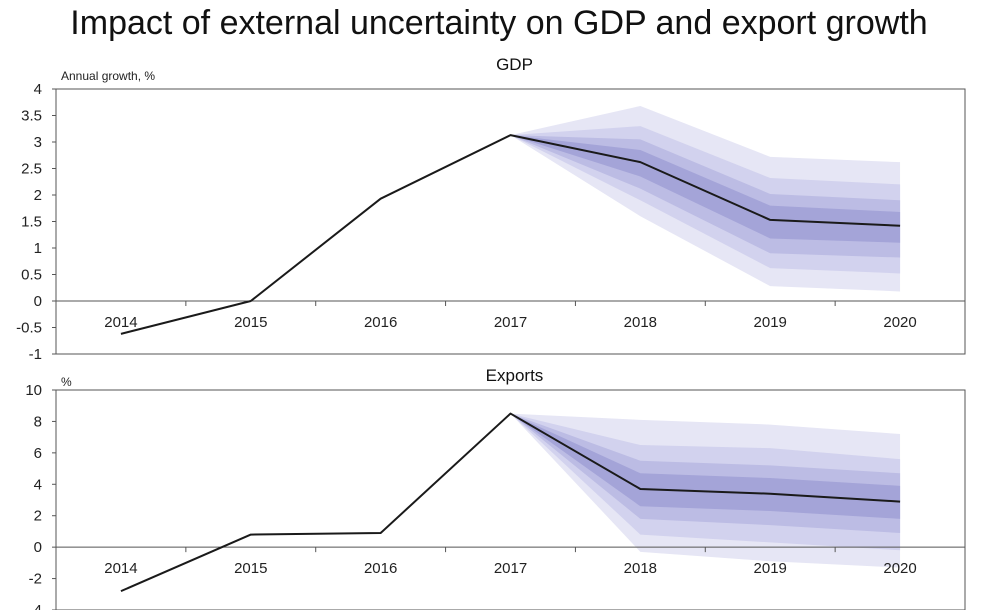 The height and width of the screenshot is (610, 998). Describe the element at coordinates (515, 375) in the screenshot. I see `panel-title: Exports` at that location.